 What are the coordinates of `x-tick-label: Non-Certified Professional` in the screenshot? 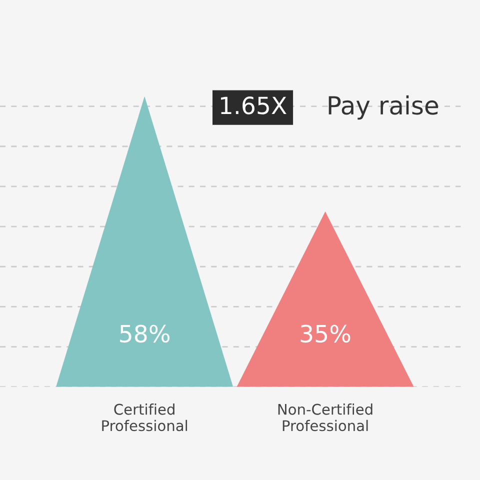 It's located at (325, 418).